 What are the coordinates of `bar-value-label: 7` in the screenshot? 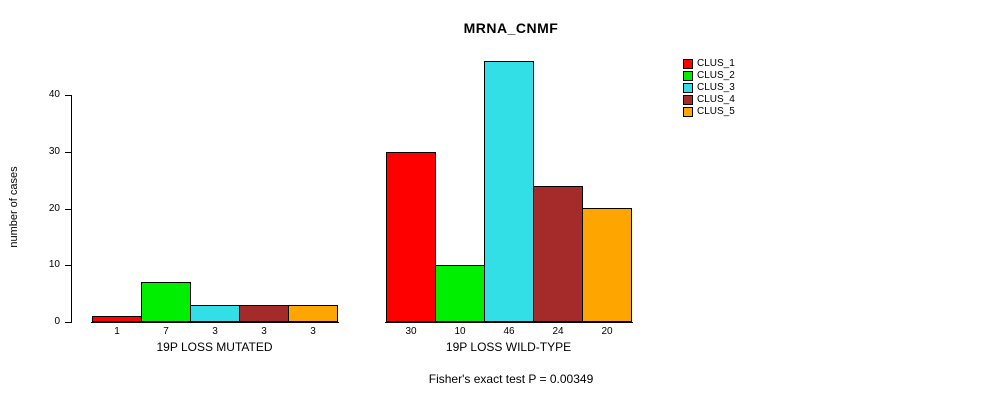 It's located at (166, 331).